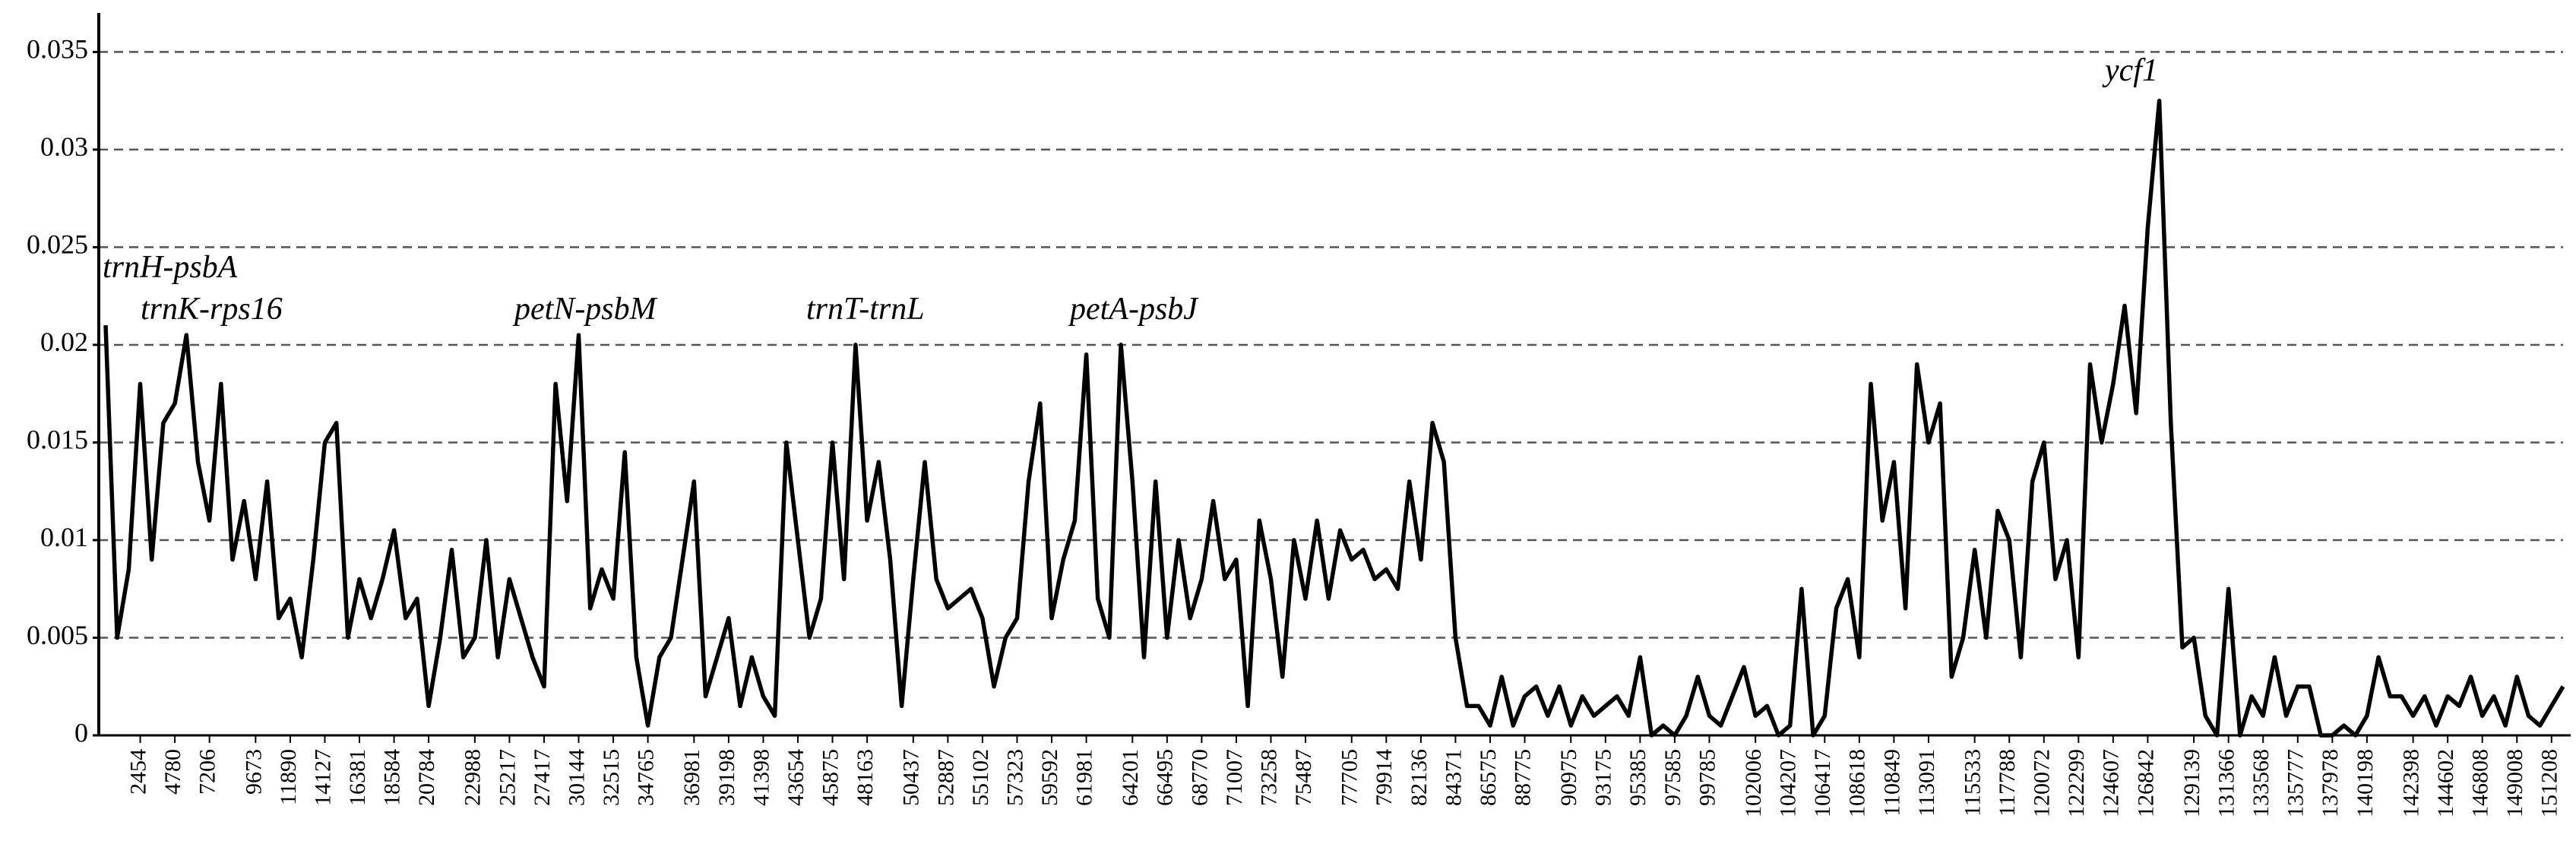 The height and width of the screenshot is (866, 2576). What do you see at coordinates (1672, 778) in the screenshot?
I see `x-tick-label: 97585` at bounding box center [1672, 778].